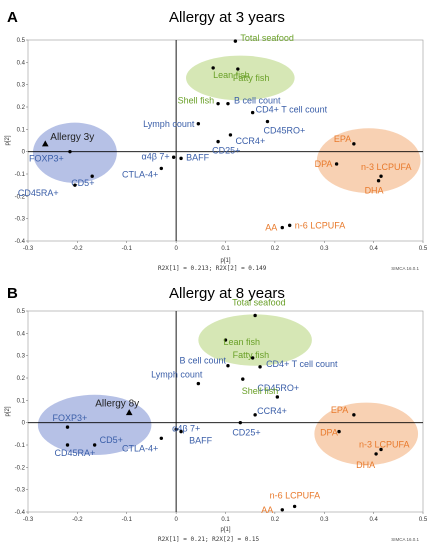  Describe the element at coordinates (21, 401) in the screenshot. I see `y-tick-label: 0.1` at that location.